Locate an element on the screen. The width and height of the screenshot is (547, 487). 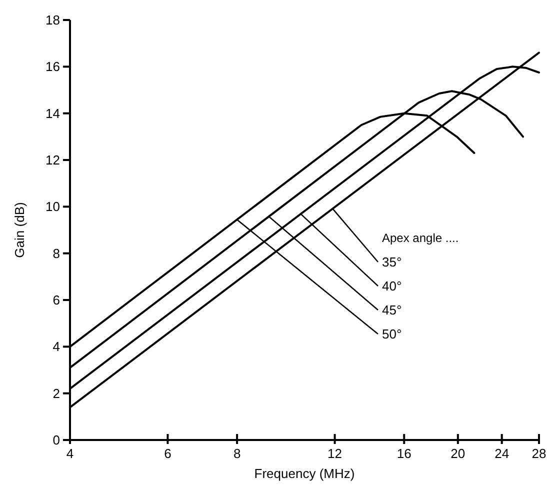
y-axis-title: Gain (dB) is located at coordinates (19, 230).